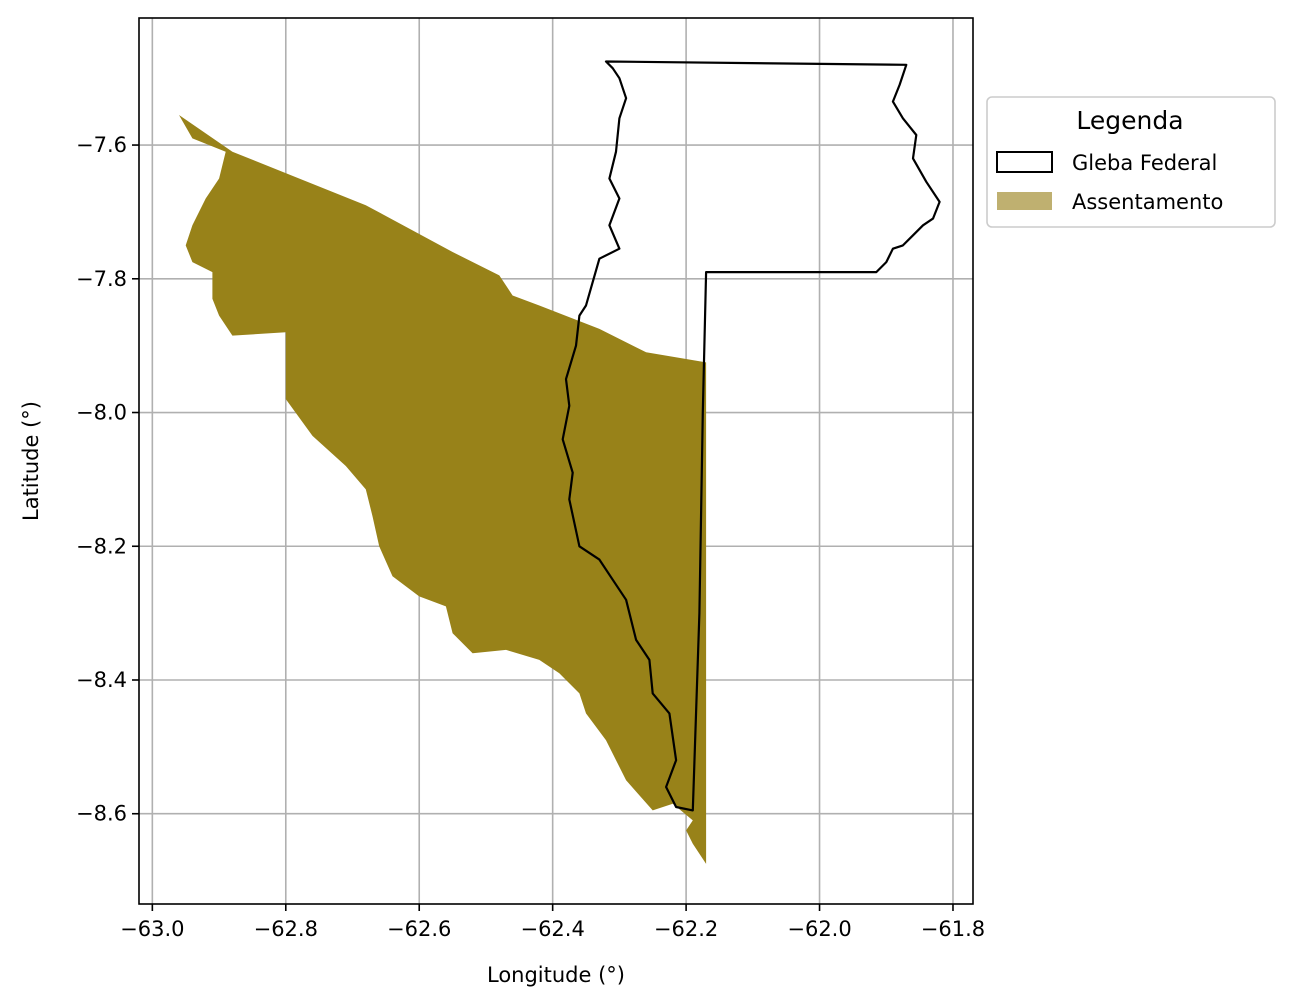 The width and height of the screenshot is (1294, 1006). What do you see at coordinates (107, 479) in the screenshot?
I see `y-axis-ticks: −7.6 −7.8 −8.0 −8.2 −8.4 −8.6` at bounding box center [107, 479].